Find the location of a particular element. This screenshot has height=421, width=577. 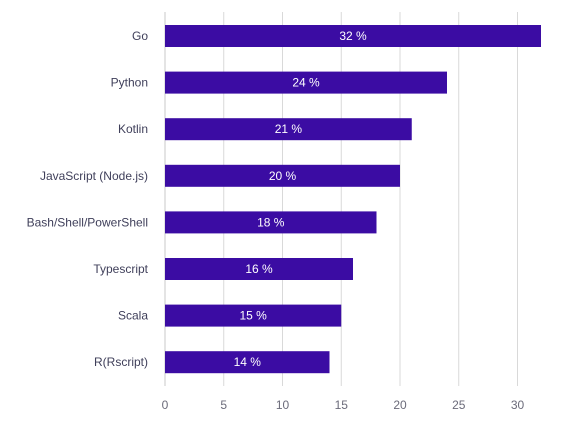

category-label: Typescript is located at coordinates (120, 269).